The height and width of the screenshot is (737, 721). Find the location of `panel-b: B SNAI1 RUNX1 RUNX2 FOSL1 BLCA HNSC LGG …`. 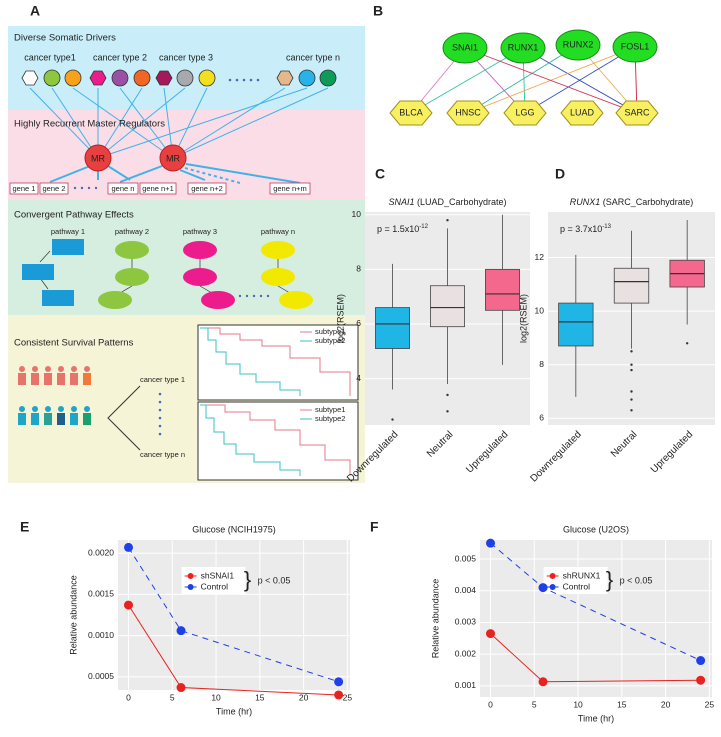

panel-b: B SNAI1 RUNX1 RUNX2 FOSL1 BLCA HNSC LGG … is located at coordinates (516, 64).